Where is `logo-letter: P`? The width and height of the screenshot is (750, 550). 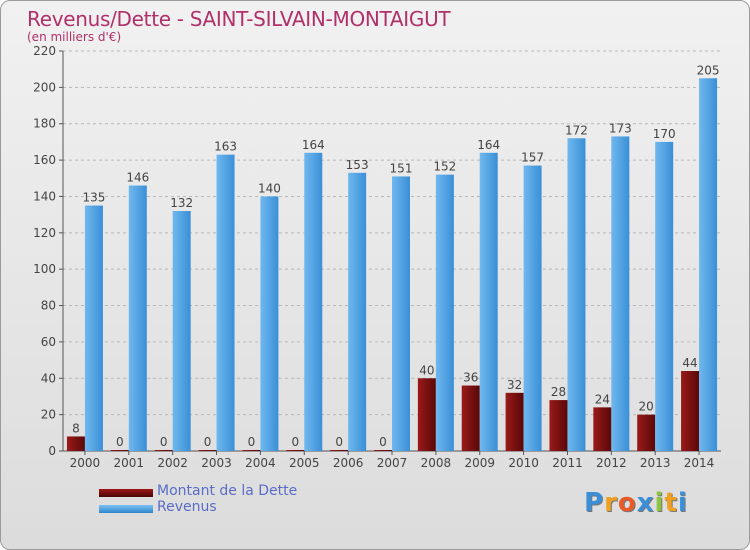
logo-letter: P is located at coordinates (594, 503).